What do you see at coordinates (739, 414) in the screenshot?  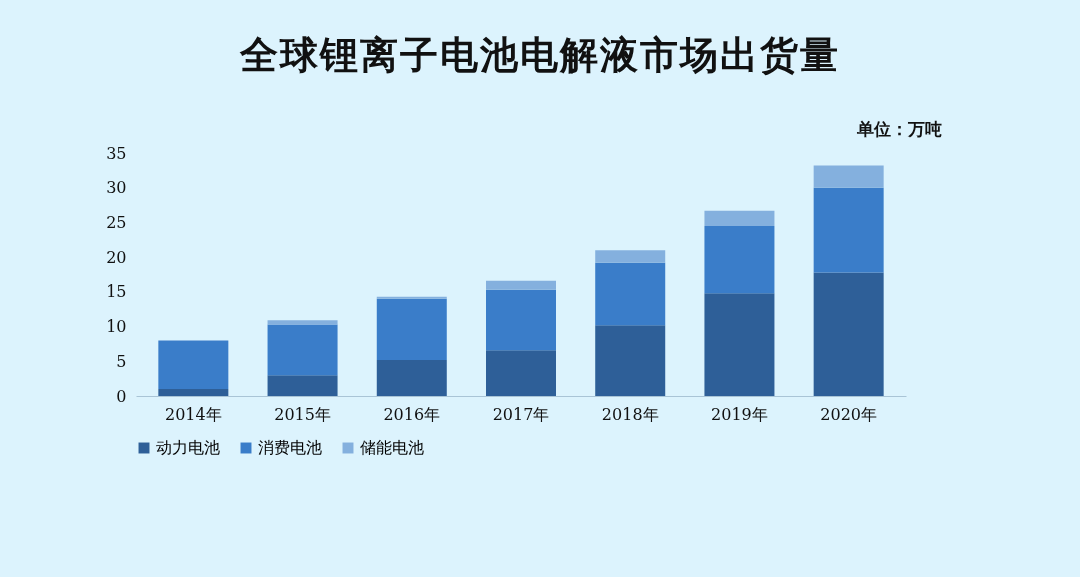 I see `x-tick-label: 2019年` at bounding box center [739, 414].